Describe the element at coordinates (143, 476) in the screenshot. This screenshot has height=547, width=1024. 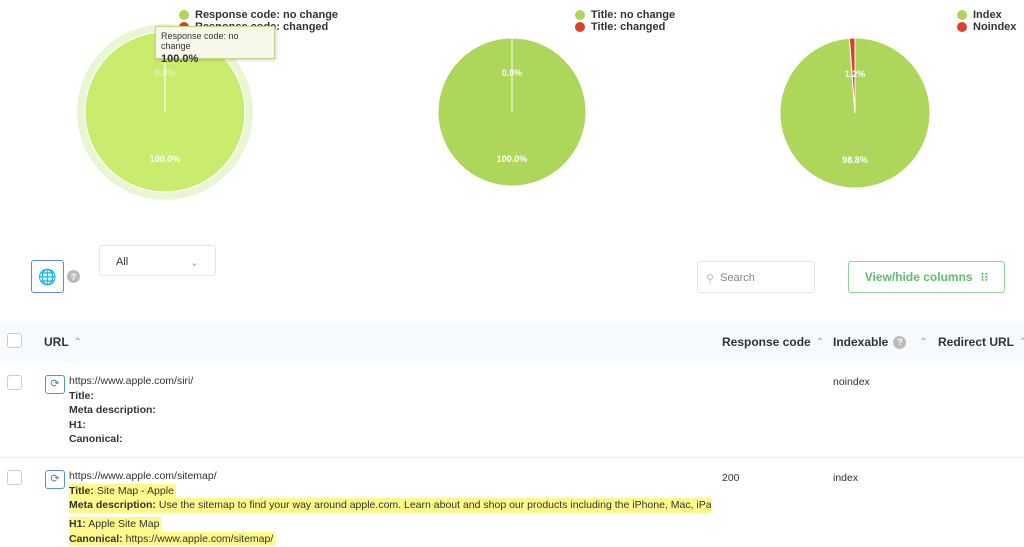
I see `row-url: https://www.apple.com/sitemap/` at that location.